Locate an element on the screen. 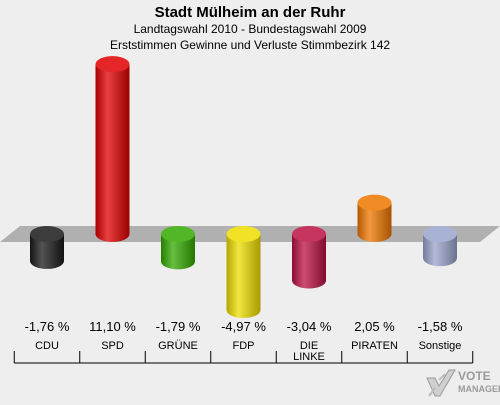  value-label: -1,76 % is located at coordinates (47, 326).